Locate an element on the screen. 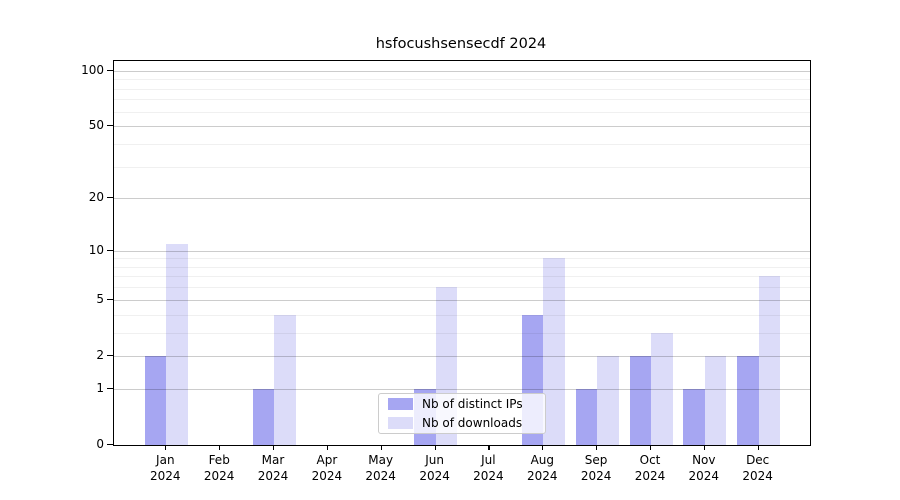 This screenshot has width=900, height=500. x-tick-month: Nov is located at coordinates (704, 460).